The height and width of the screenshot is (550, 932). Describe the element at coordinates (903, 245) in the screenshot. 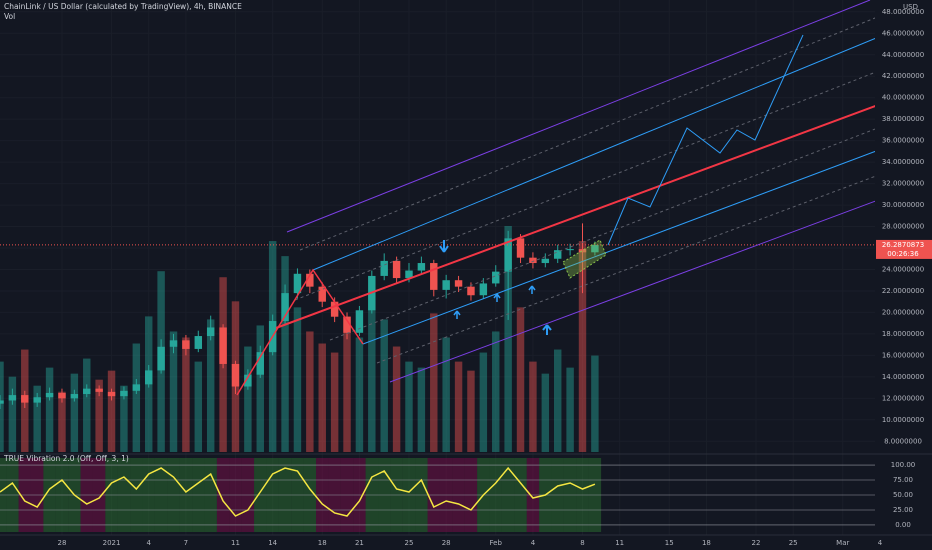

I see `last-price: 26.2870873` at that location.